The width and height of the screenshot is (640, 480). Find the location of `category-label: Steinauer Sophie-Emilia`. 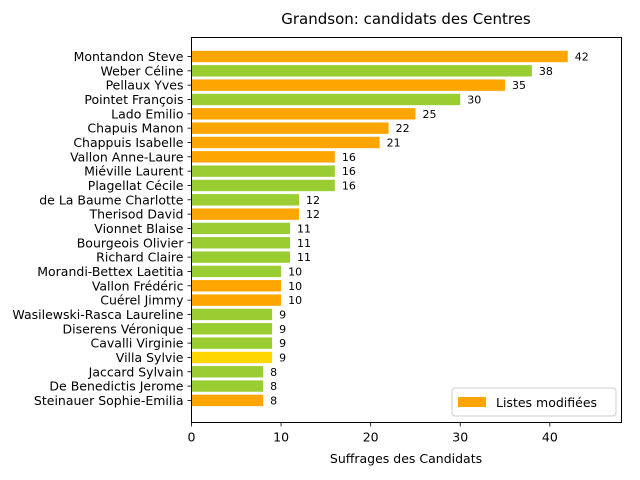

category-label: Steinauer Sophie-Emilia is located at coordinates (109, 400).